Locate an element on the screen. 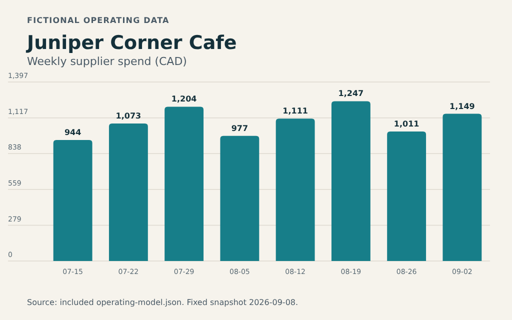  data-label: 1,073 is located at coordinates (129, 116).